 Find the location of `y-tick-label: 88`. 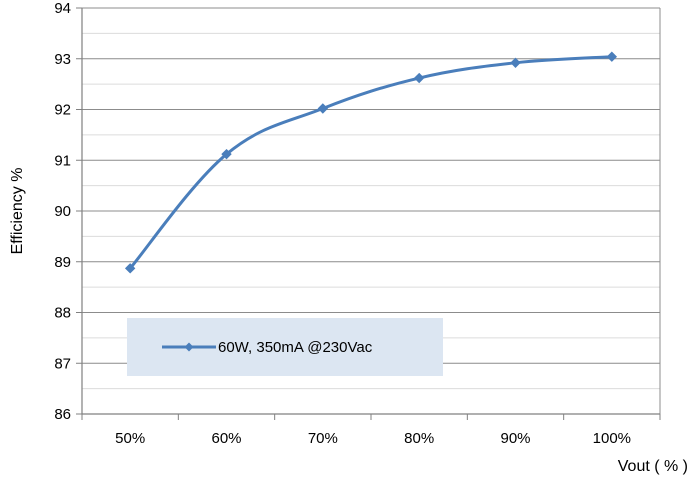

y-tick-label: 88 is located at coordinates (62, 313).